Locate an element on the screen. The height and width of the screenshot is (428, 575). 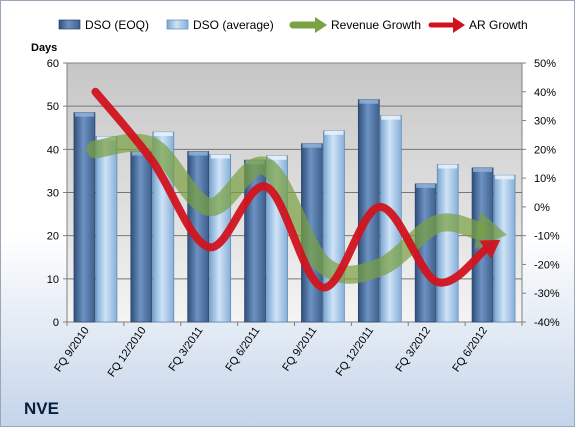
y-tick-label: 60 is located at coordinates (53, 64).